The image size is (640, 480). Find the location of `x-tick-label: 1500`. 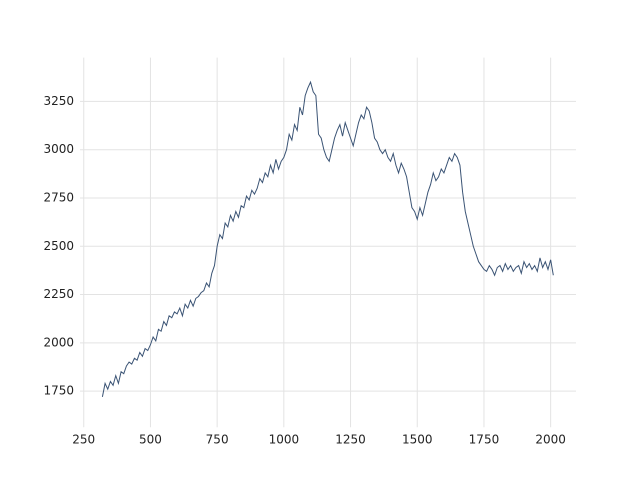

x-tick-label: 1500 is located at coordinates (417, 440).